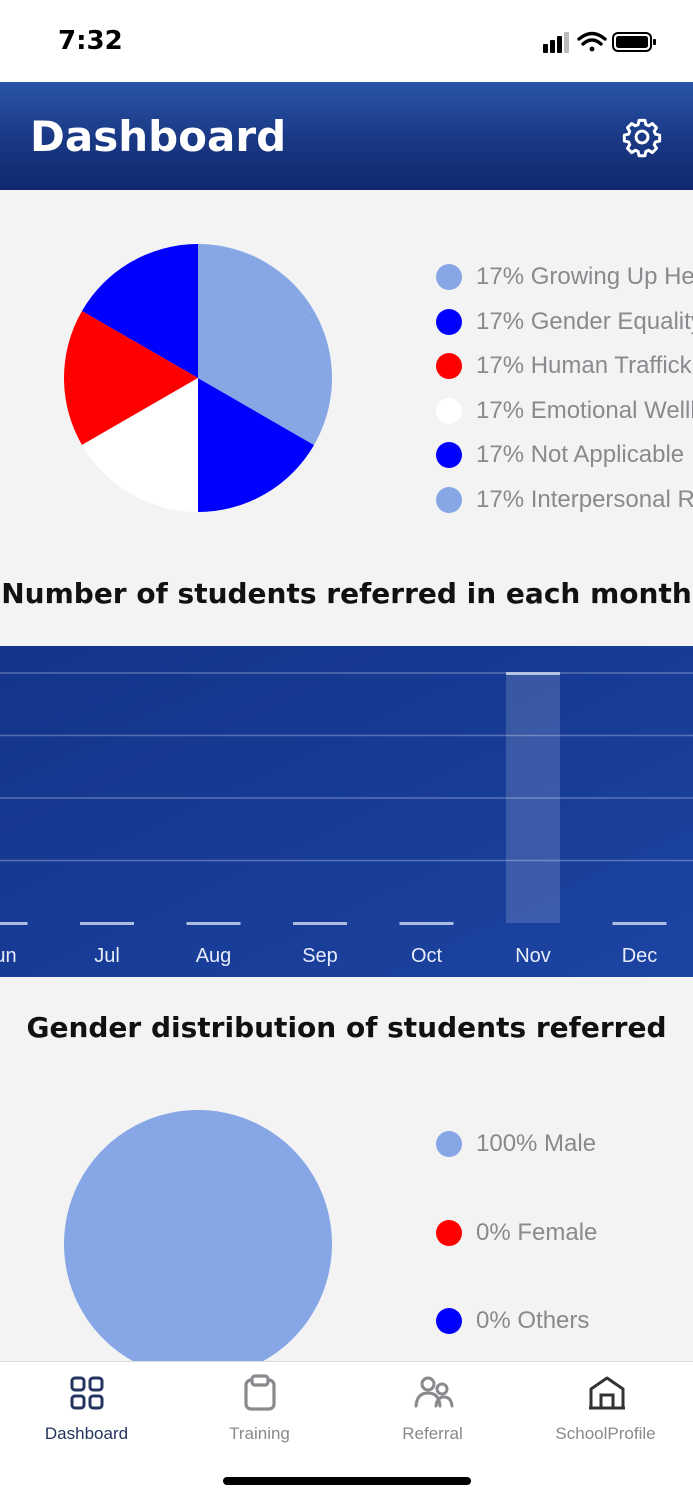 Image resolution: width=693 pixels, height=1501 pixels. What do you see at coordinates (564, 1166) in the screenshot?
I see `legend-item: 100% Male` at bounding box center [564, 1166].